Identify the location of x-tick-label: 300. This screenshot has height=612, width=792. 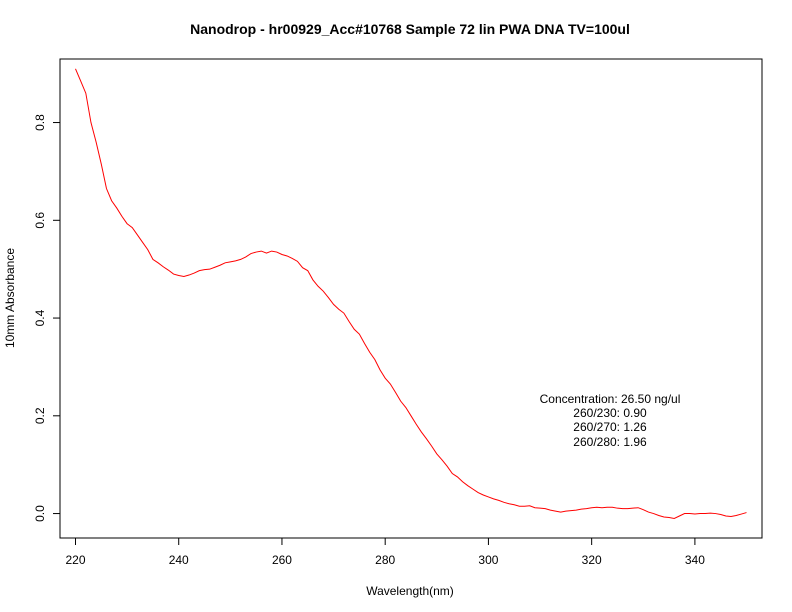
(488, 560).